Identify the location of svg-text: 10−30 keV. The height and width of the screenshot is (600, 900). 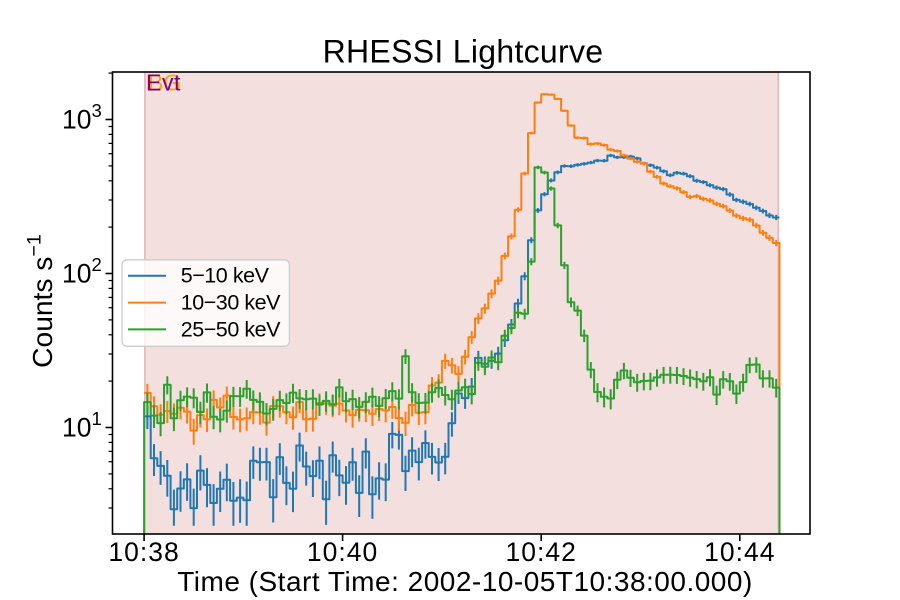
(231, 302).